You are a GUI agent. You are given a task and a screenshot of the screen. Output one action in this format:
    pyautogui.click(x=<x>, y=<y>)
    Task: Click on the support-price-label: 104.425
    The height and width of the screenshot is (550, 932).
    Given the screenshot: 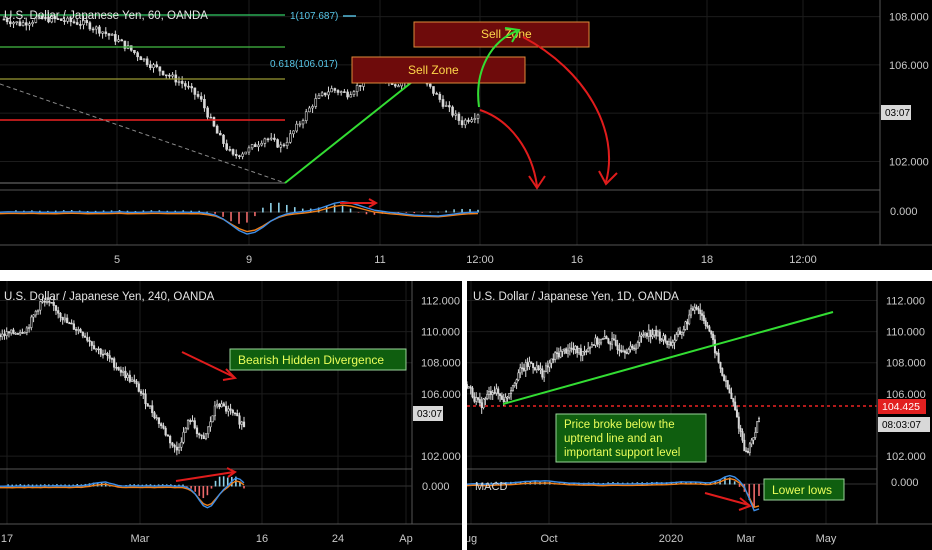 What is the action you would take?
    pyautogui.click(x=901, y=407)
    